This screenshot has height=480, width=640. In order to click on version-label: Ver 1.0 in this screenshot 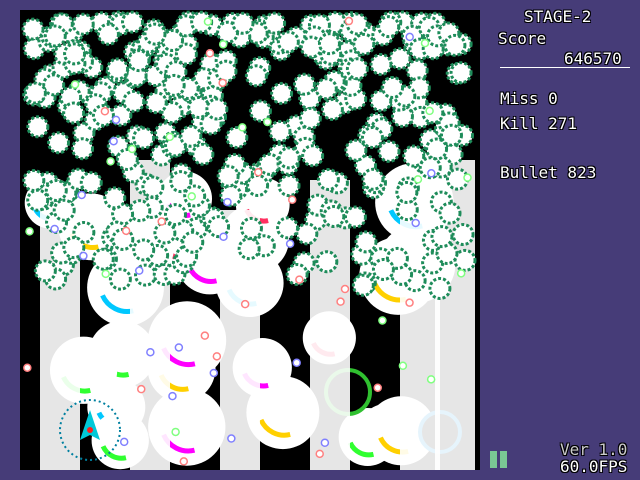, I will do `click(594, 449)`.